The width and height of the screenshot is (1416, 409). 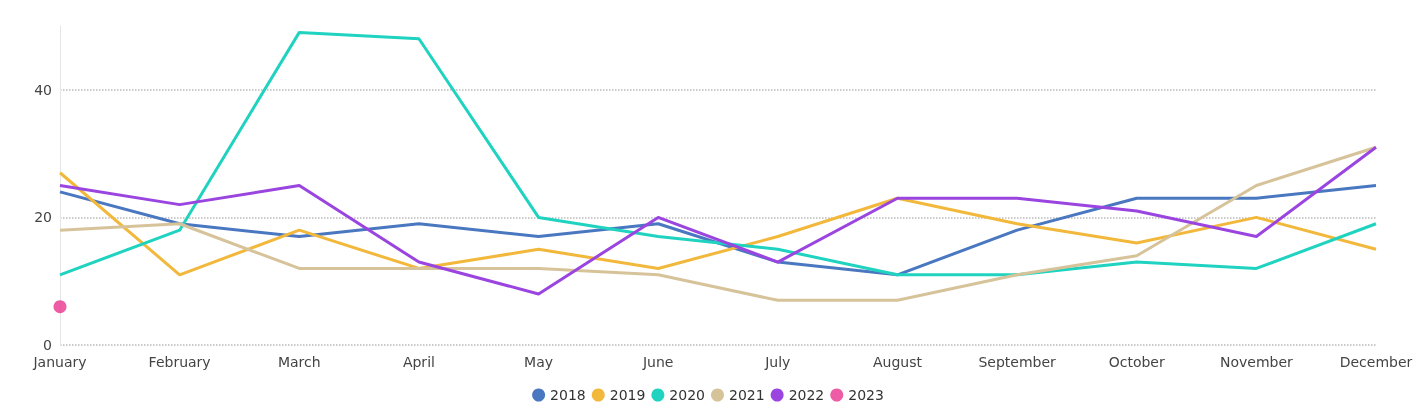 What do you see at coordinates (539, 362) in the screenshot?
I see `x-tick-label: May` at bounding box center [539, 362].